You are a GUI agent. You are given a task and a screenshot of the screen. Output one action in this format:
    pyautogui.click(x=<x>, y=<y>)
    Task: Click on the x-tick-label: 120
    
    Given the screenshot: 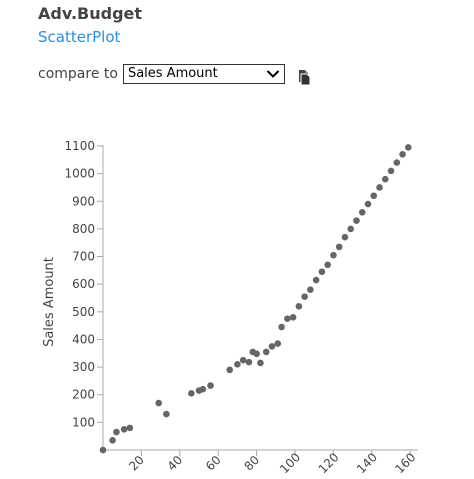 What is the action you would take?
    pyautogui.click(x=329, y=463)
    